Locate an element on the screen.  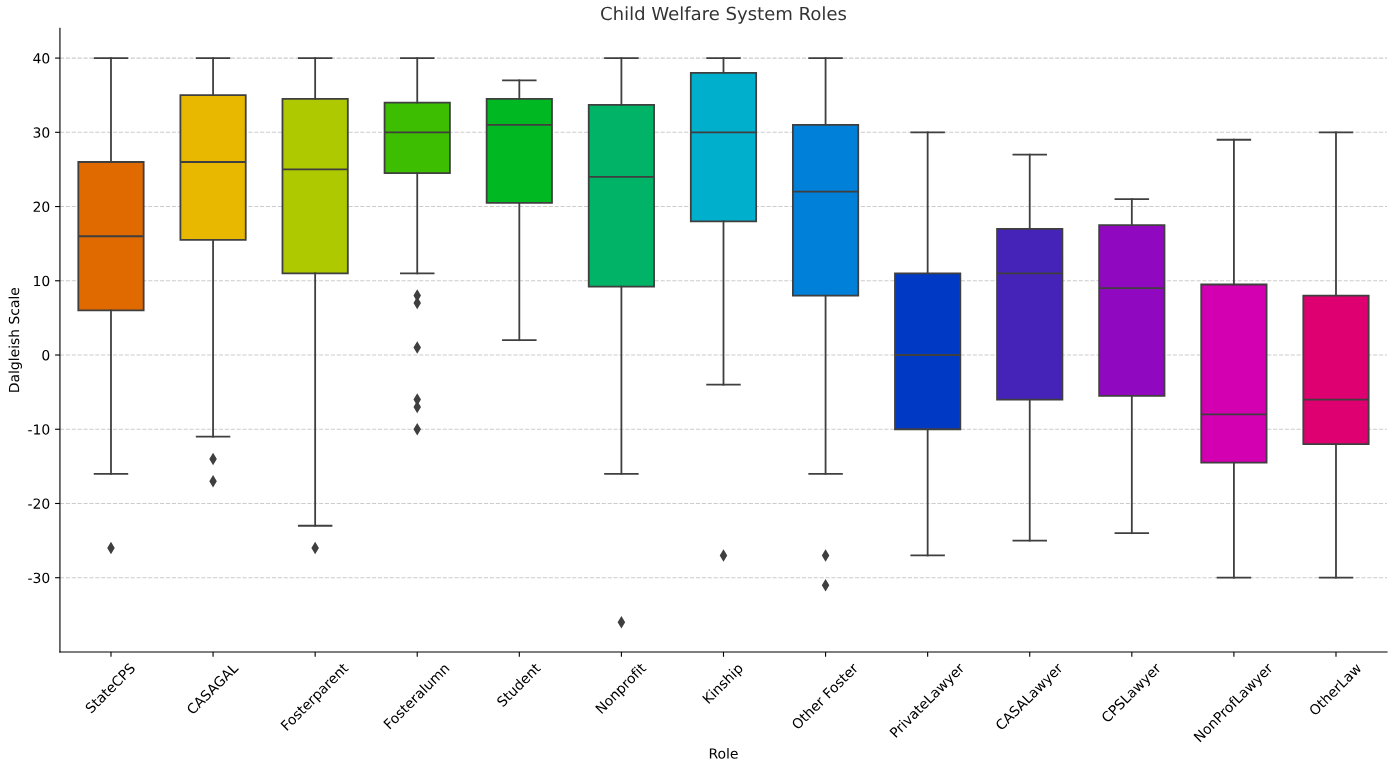
y-tick-label: -30 is located at coordinates (39, 578).